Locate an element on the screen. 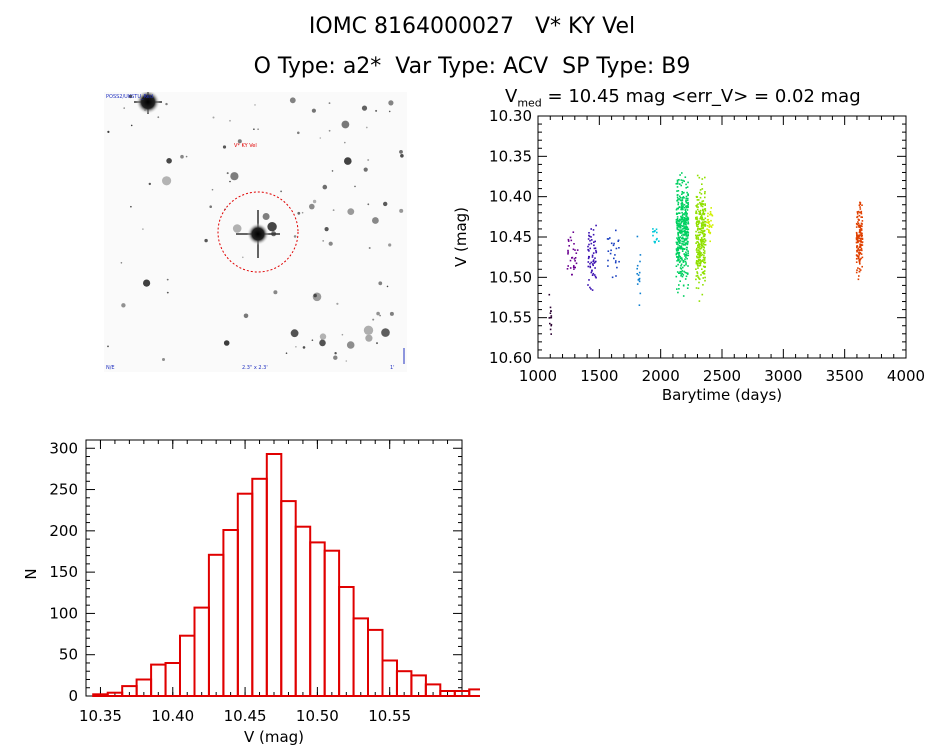 The image size is (944, 747). x-tick-label: 10.50 is located at coordinates (317, 716).